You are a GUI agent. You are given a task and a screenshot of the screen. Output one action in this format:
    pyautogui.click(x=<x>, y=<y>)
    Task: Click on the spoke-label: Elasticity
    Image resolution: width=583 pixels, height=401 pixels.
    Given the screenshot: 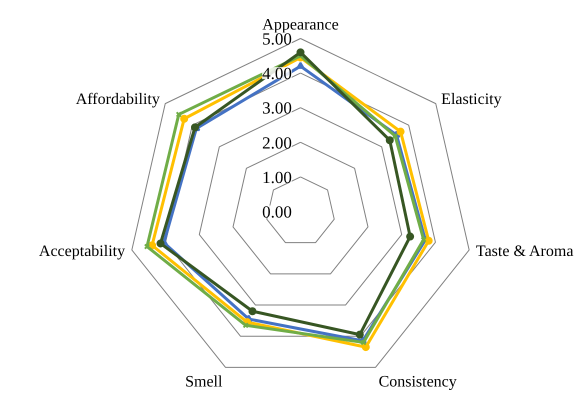 What is the action you would take?
    pyautogui.click(x=471, y=99)
    